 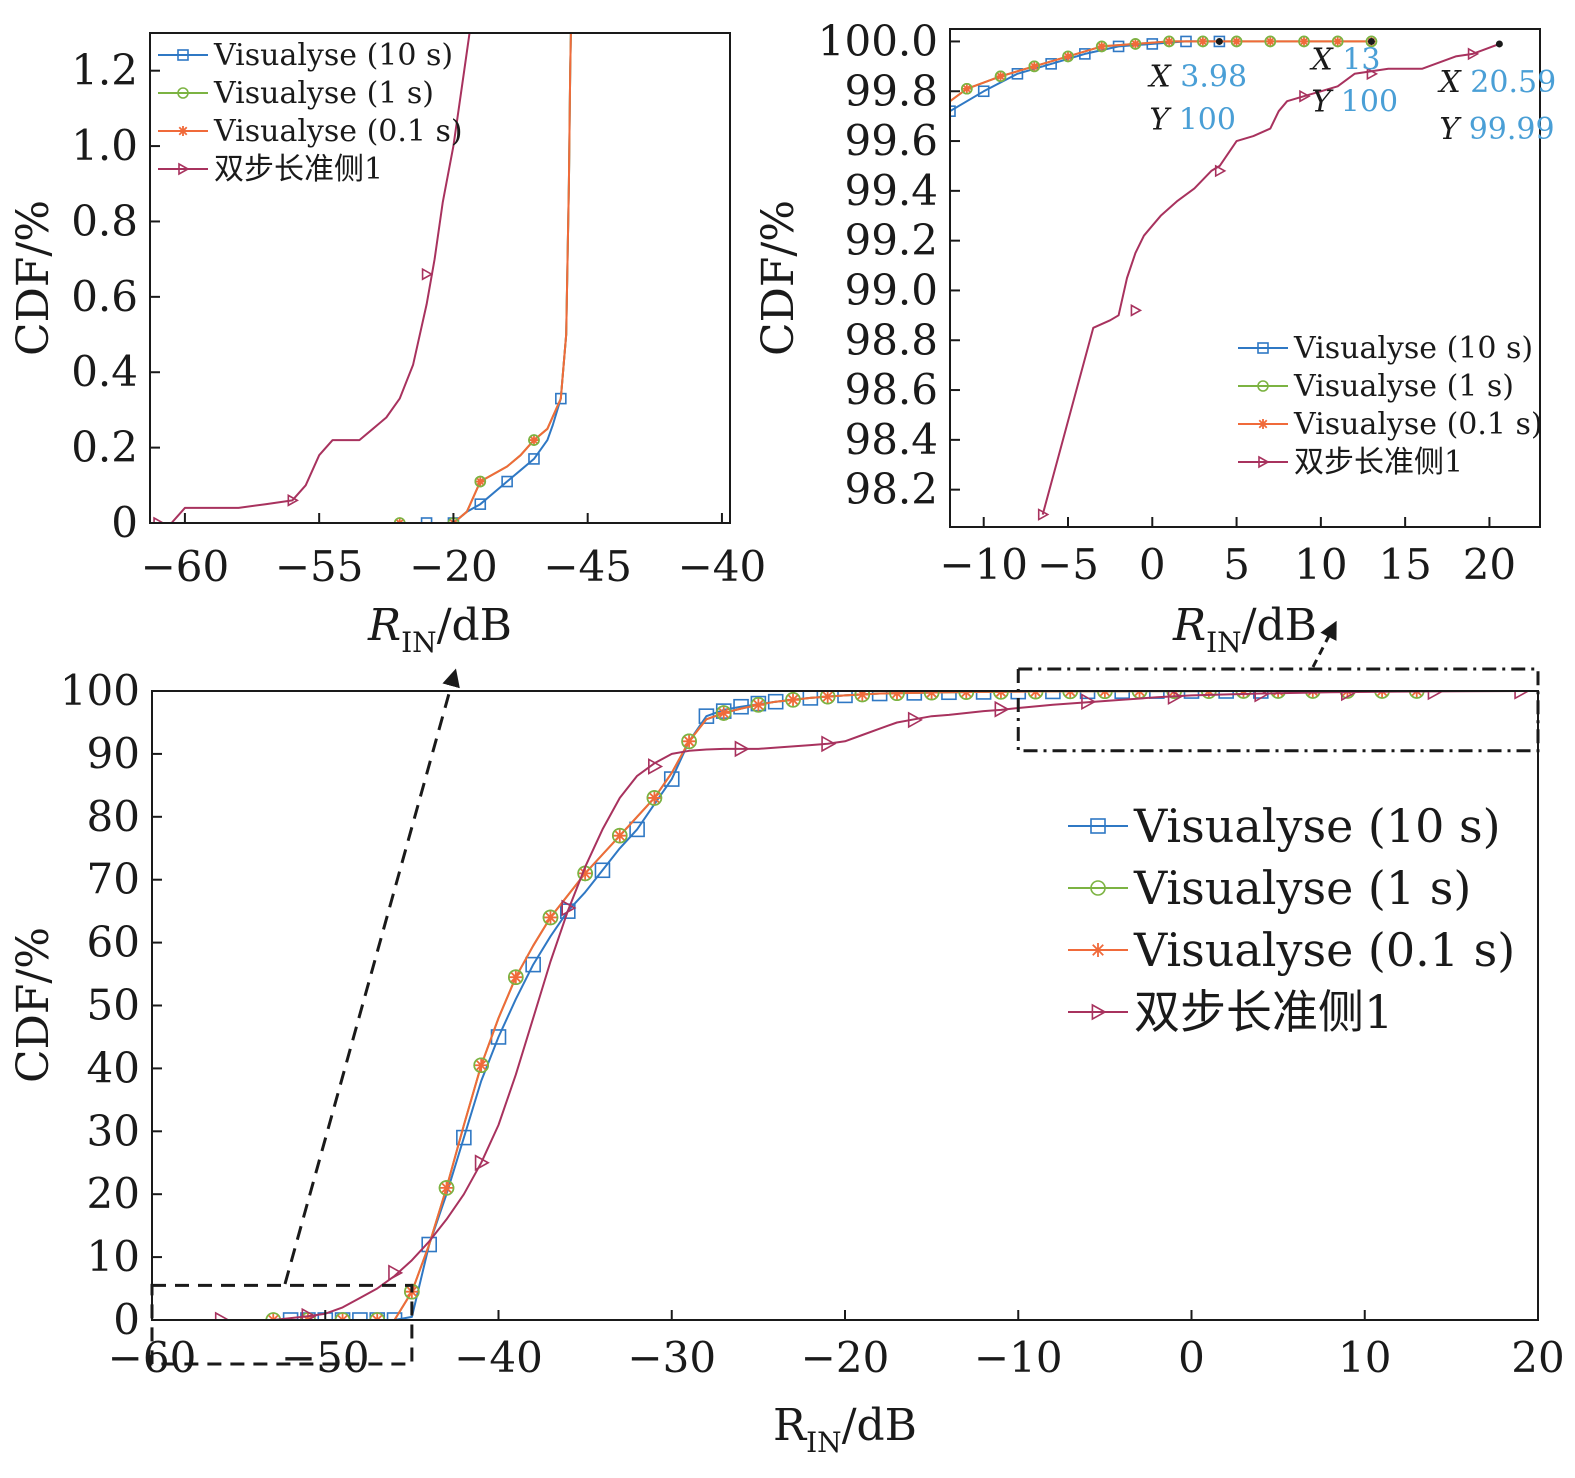 What do you see at coordinates (1403, 386) in the screenshot?
I see `legend-label-tr-legend-1: Visualyse (1 s)` at bounding box center [1403, 386].